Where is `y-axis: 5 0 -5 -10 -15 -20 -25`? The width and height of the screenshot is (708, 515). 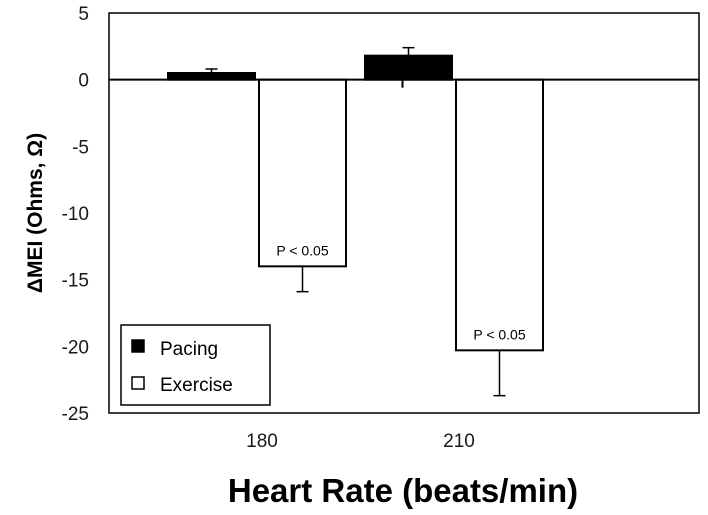 y-axis: 5 0 -5 -10 -15 -20 -25 is located at coordinates (75, 214).